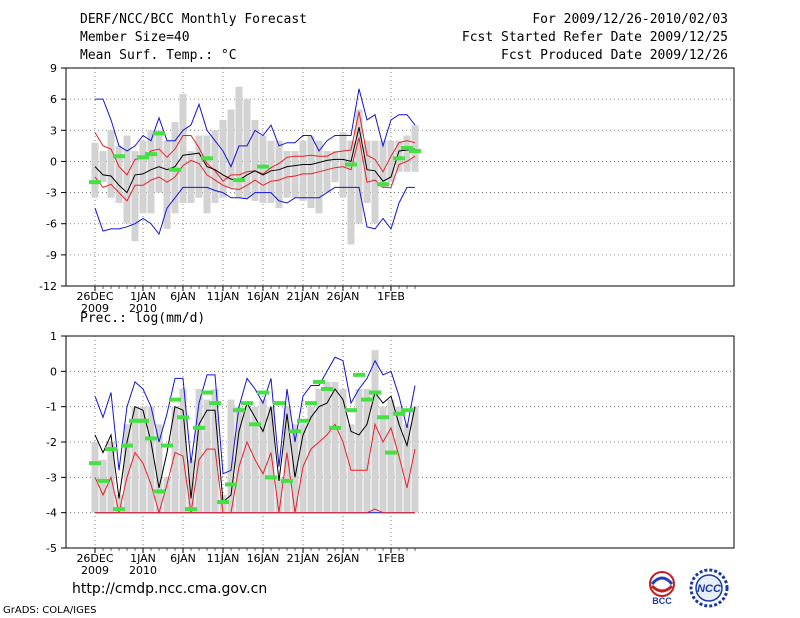 The width and height of the screenshot is (800, 618). What do you see at coordinates (94, 296) in the screenshot?
I see `panel1-x-tick-label: 26DEC` at bounding box center [94, 296].